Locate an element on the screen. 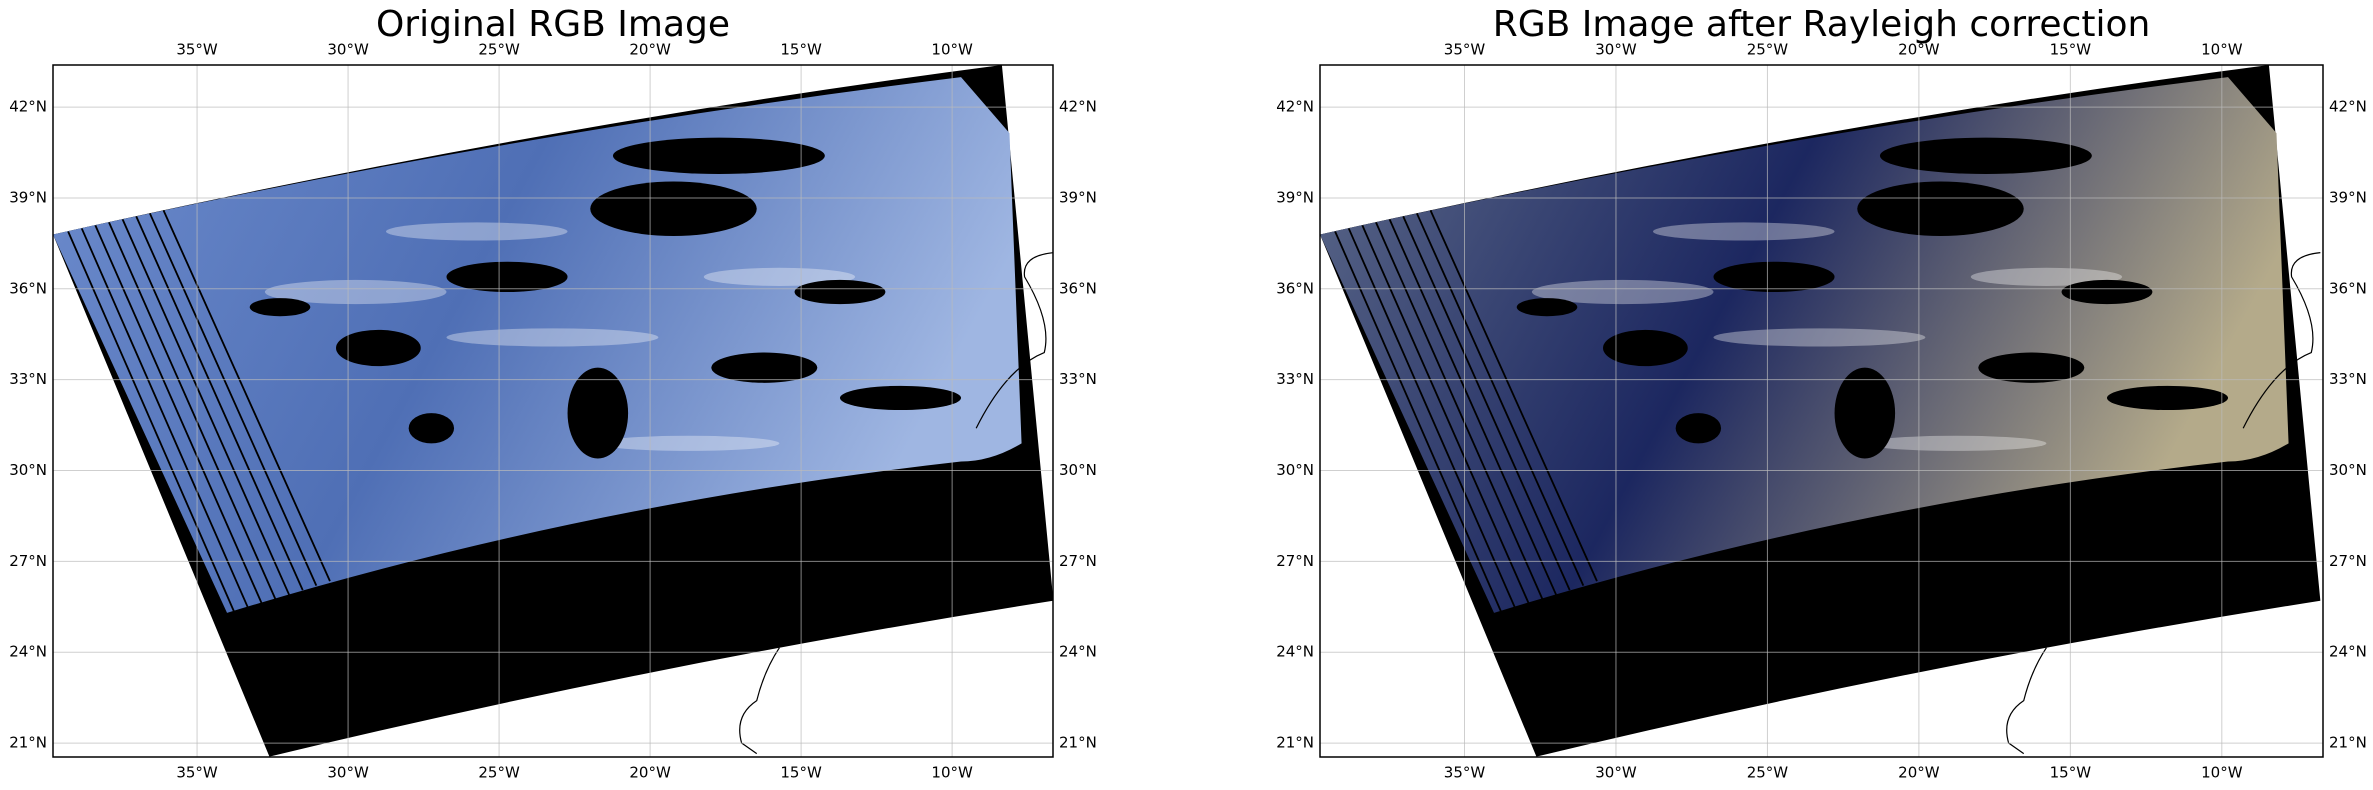 The height and width of the screenshot is (790, 2373). panel-title: Original RGB Image is located at coordinates (553, 24).